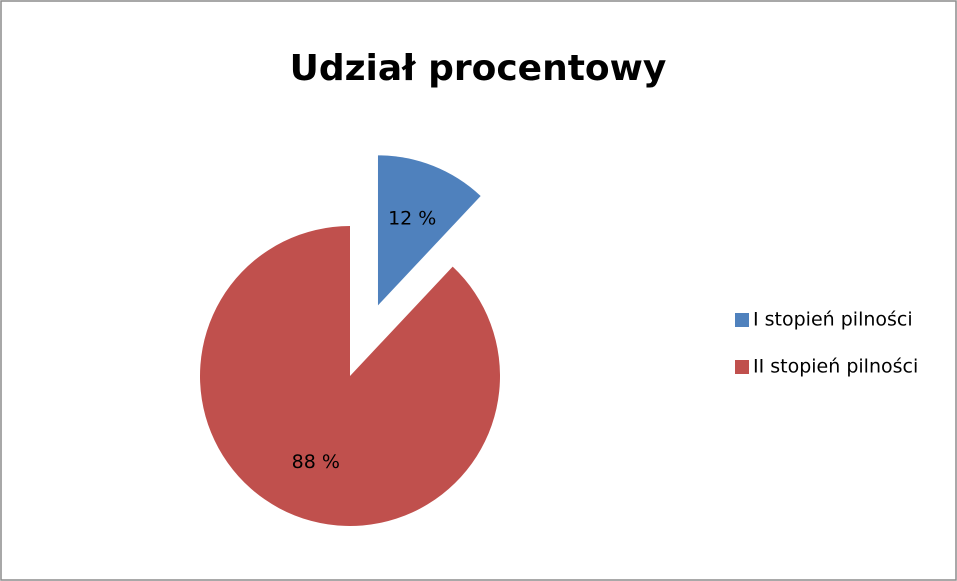  Describe the element at coordinates (316, 462) in the screenshot. I see `data-label: 88 %` at that location.